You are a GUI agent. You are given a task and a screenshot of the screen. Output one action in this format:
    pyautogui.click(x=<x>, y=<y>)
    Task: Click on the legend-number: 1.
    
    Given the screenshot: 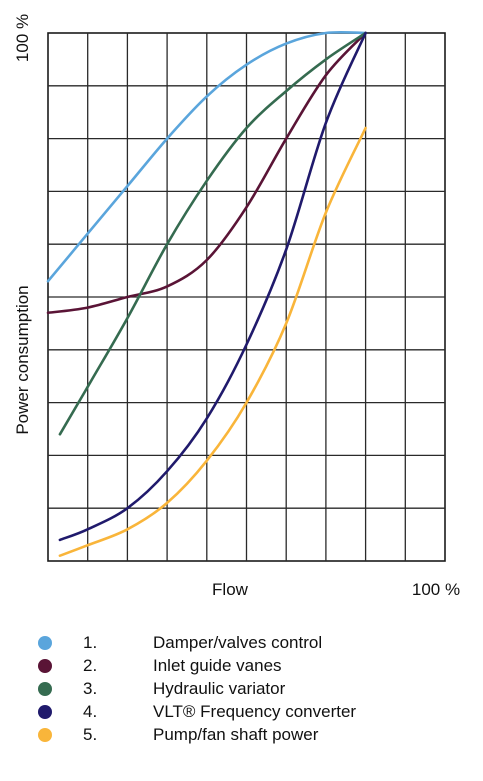 What is the action you would take?
    pyautogui.click(x=90, y=642)
    